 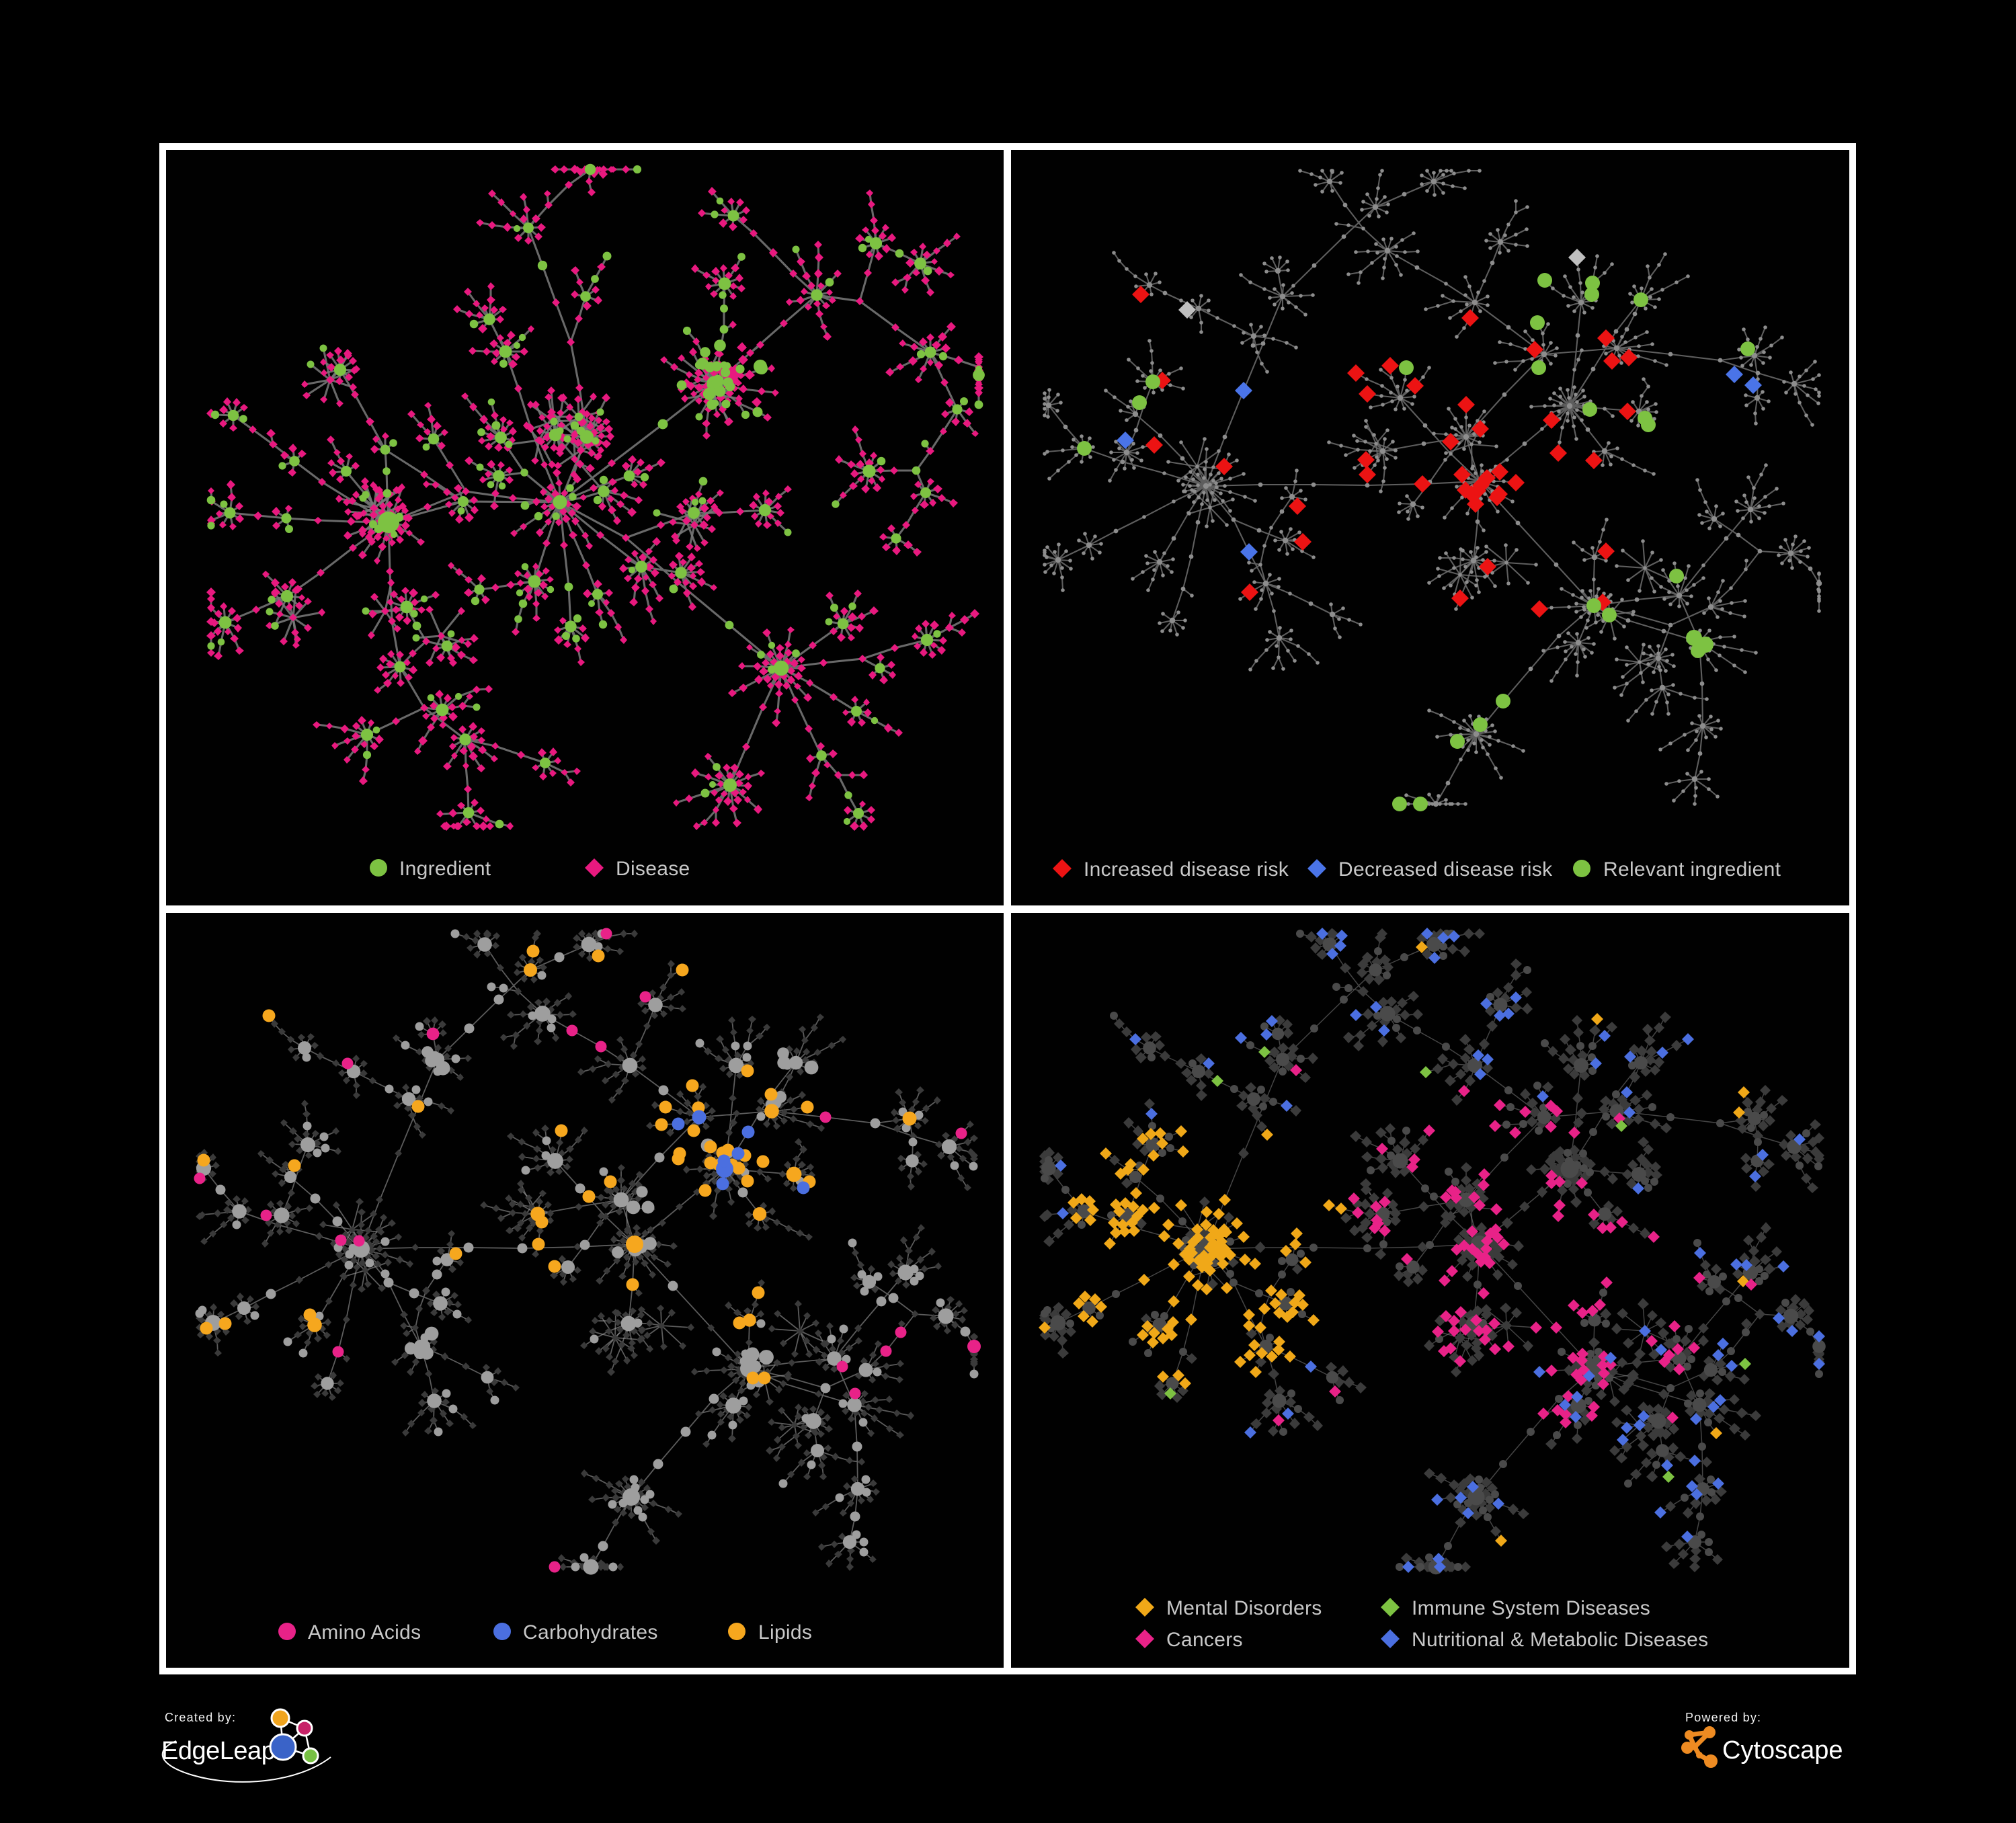 What do you see at coordinates (1560, 1640) in the screenshot?
I see `svg-text:Nutritional & Metabolic Diseas: Nutritional & Metabolic Diseases` at bounding box center [1560, 1640].